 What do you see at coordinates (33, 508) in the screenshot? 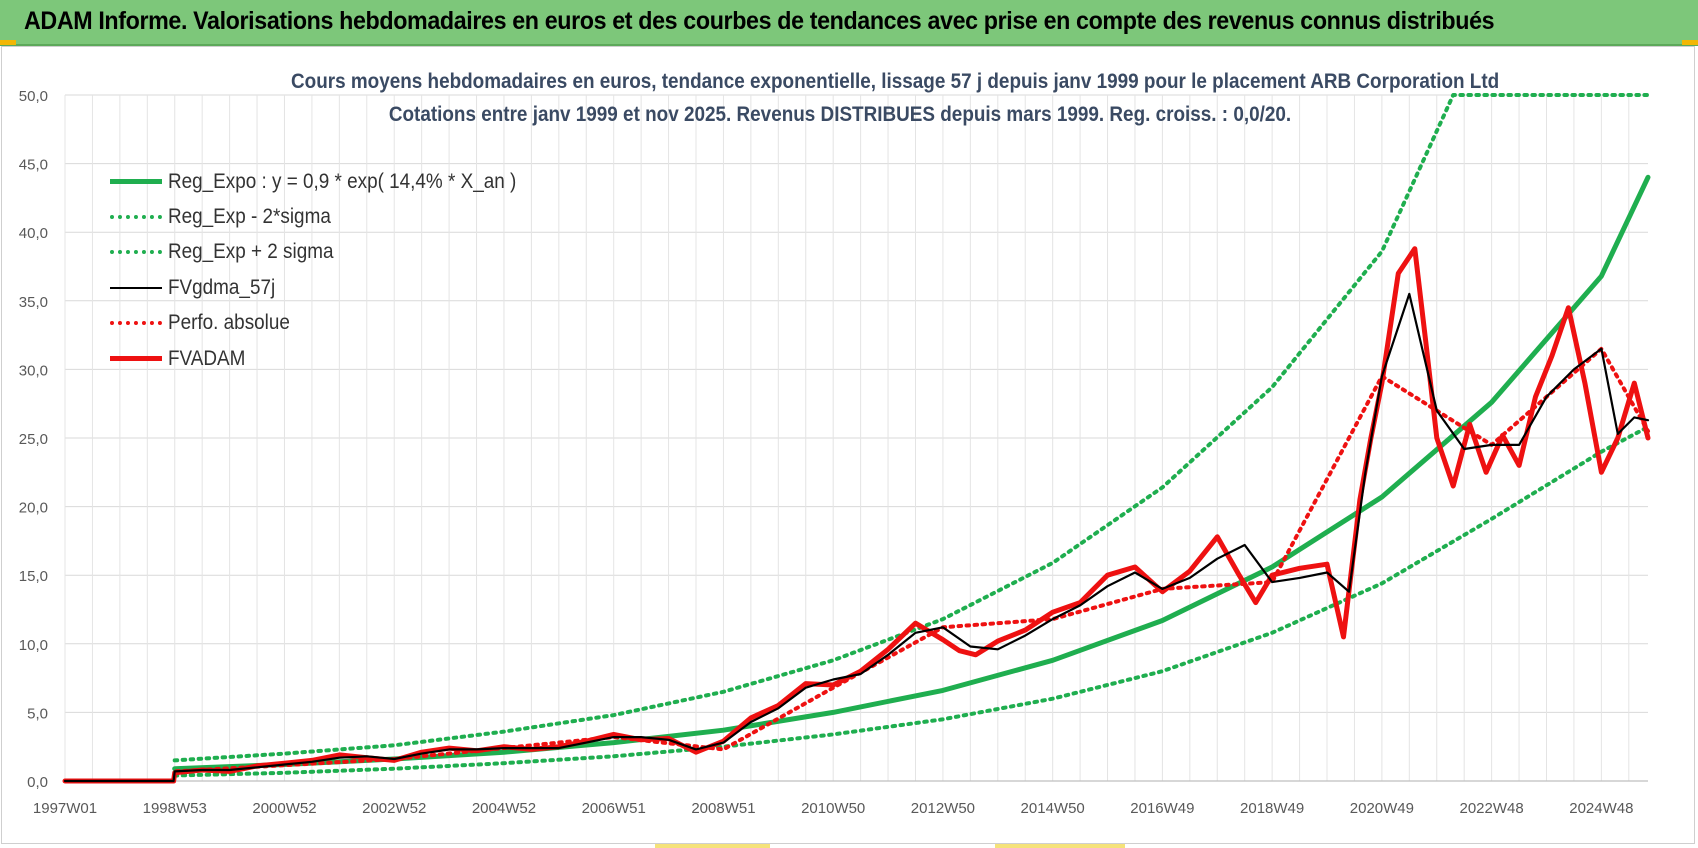
I see `y-tick-label: 20,0` at bounding box center [33, 508].